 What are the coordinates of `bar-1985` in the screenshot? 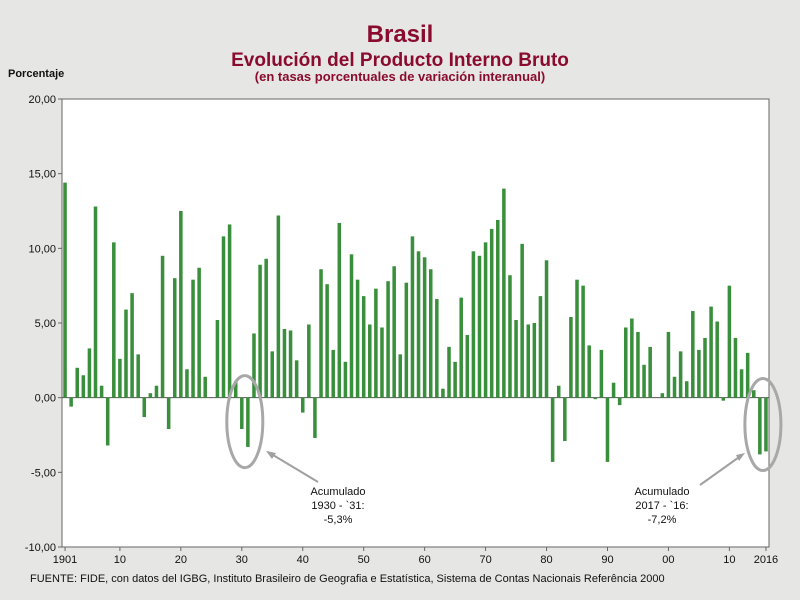 It's located at (577, 338).